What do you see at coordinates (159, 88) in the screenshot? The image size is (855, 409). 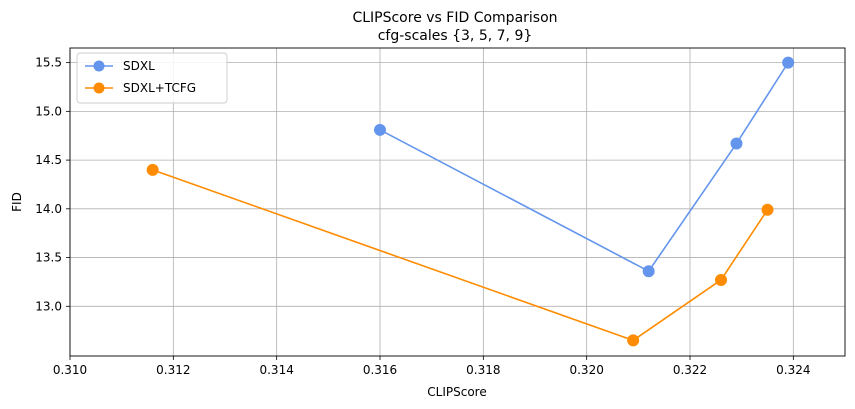 I see `legend-label: SDXL+TCFG` at bounding box center [159, 88].